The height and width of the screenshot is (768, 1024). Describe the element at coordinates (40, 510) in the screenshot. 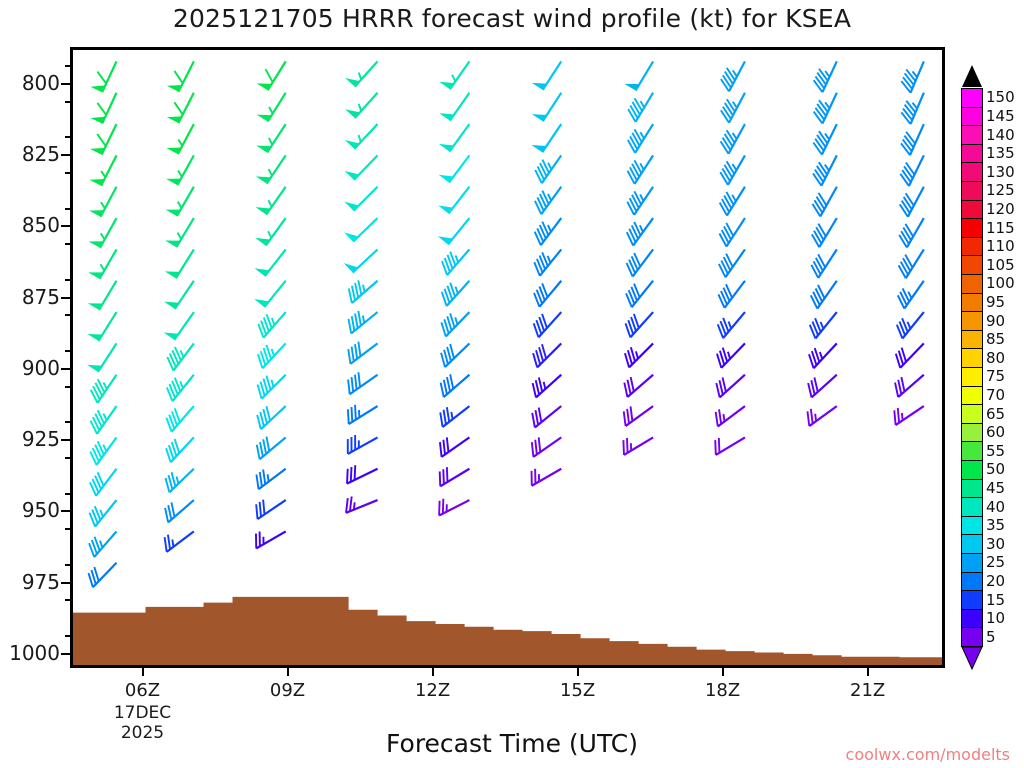

I see `y-axis-tick-label: 950` at that location.